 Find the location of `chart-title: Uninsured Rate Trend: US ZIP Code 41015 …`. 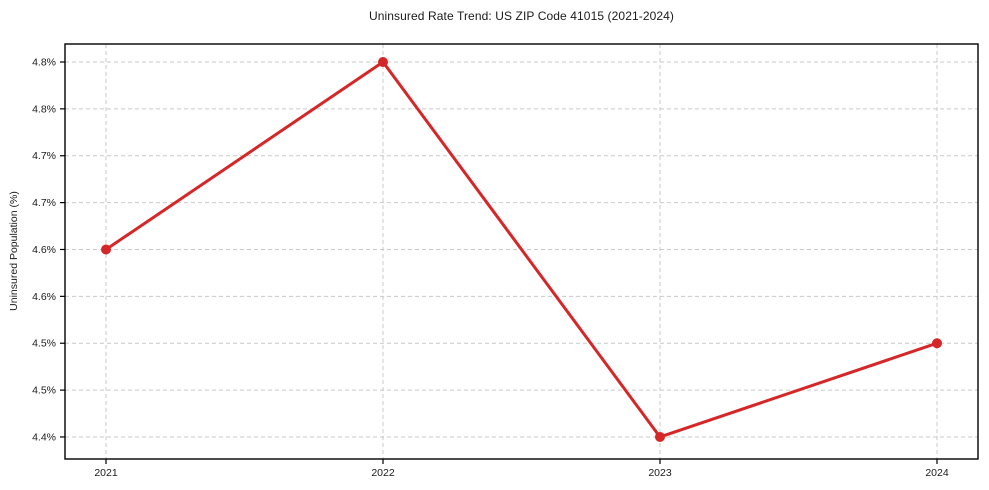

chart-title: Uninsured Rate Trend: US ZIP Code 41015 … is located at coordinates (521, 16).